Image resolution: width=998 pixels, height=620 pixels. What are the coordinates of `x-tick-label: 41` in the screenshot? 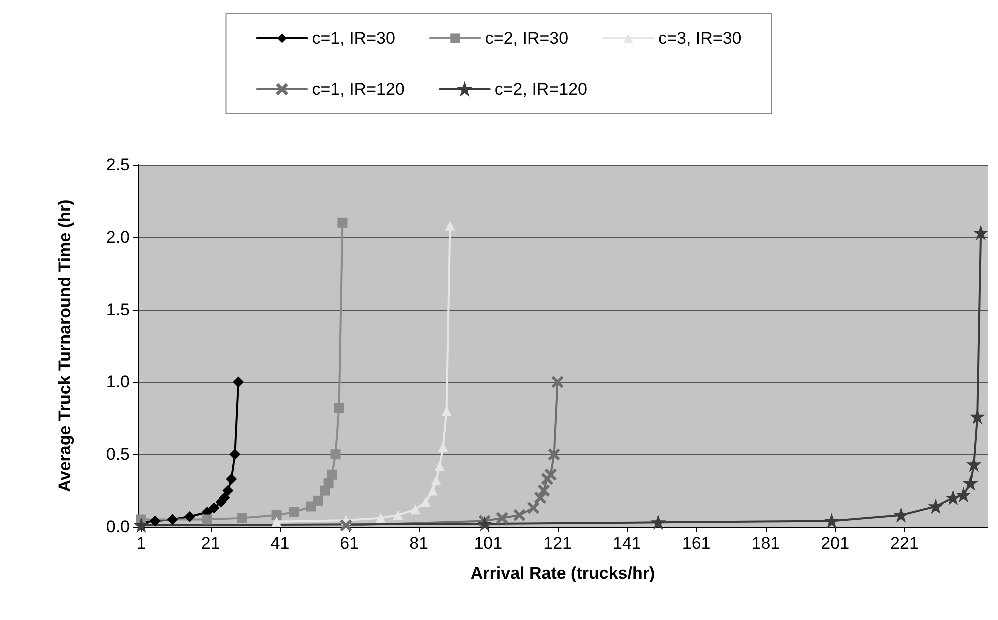 It's located at (280, 543).